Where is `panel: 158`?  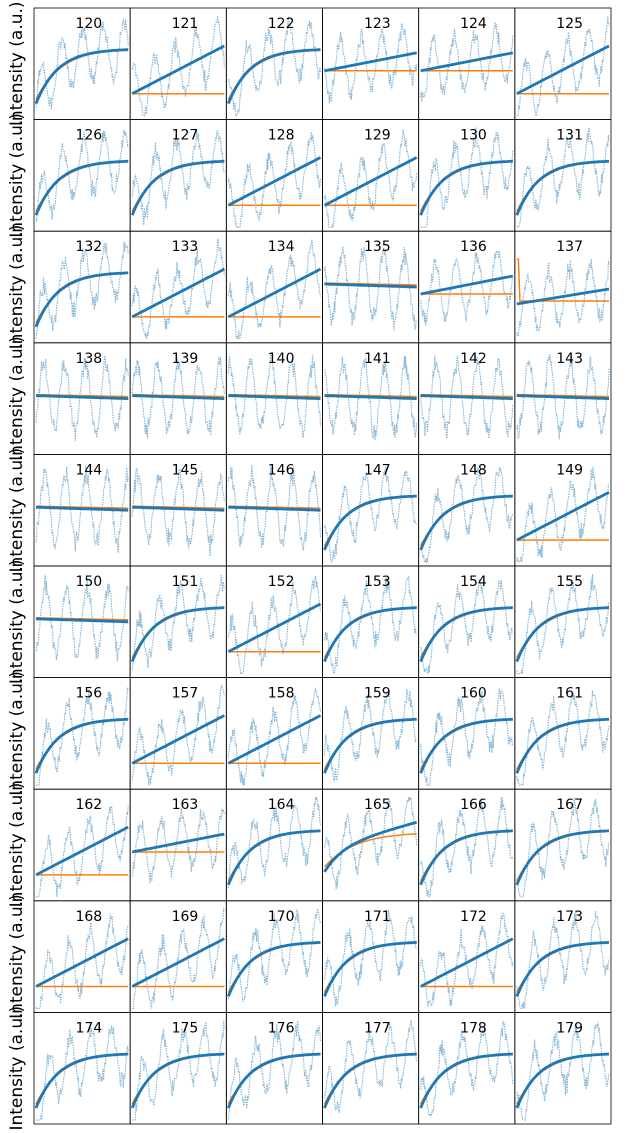 panel: 158 is located at coordinates (274, 733).